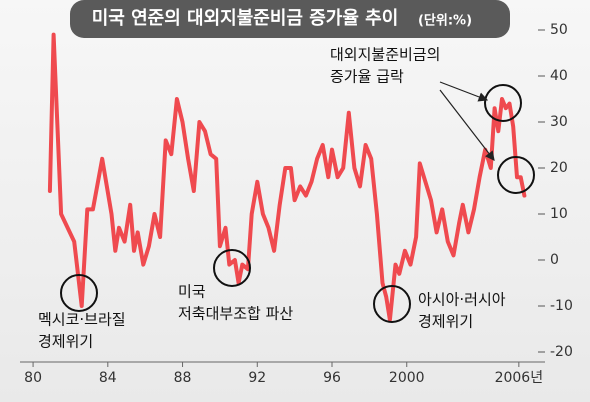  Describe the element at coordinates (257, 378) in the screenshot. I see `x-tick-label: 92` at that location.